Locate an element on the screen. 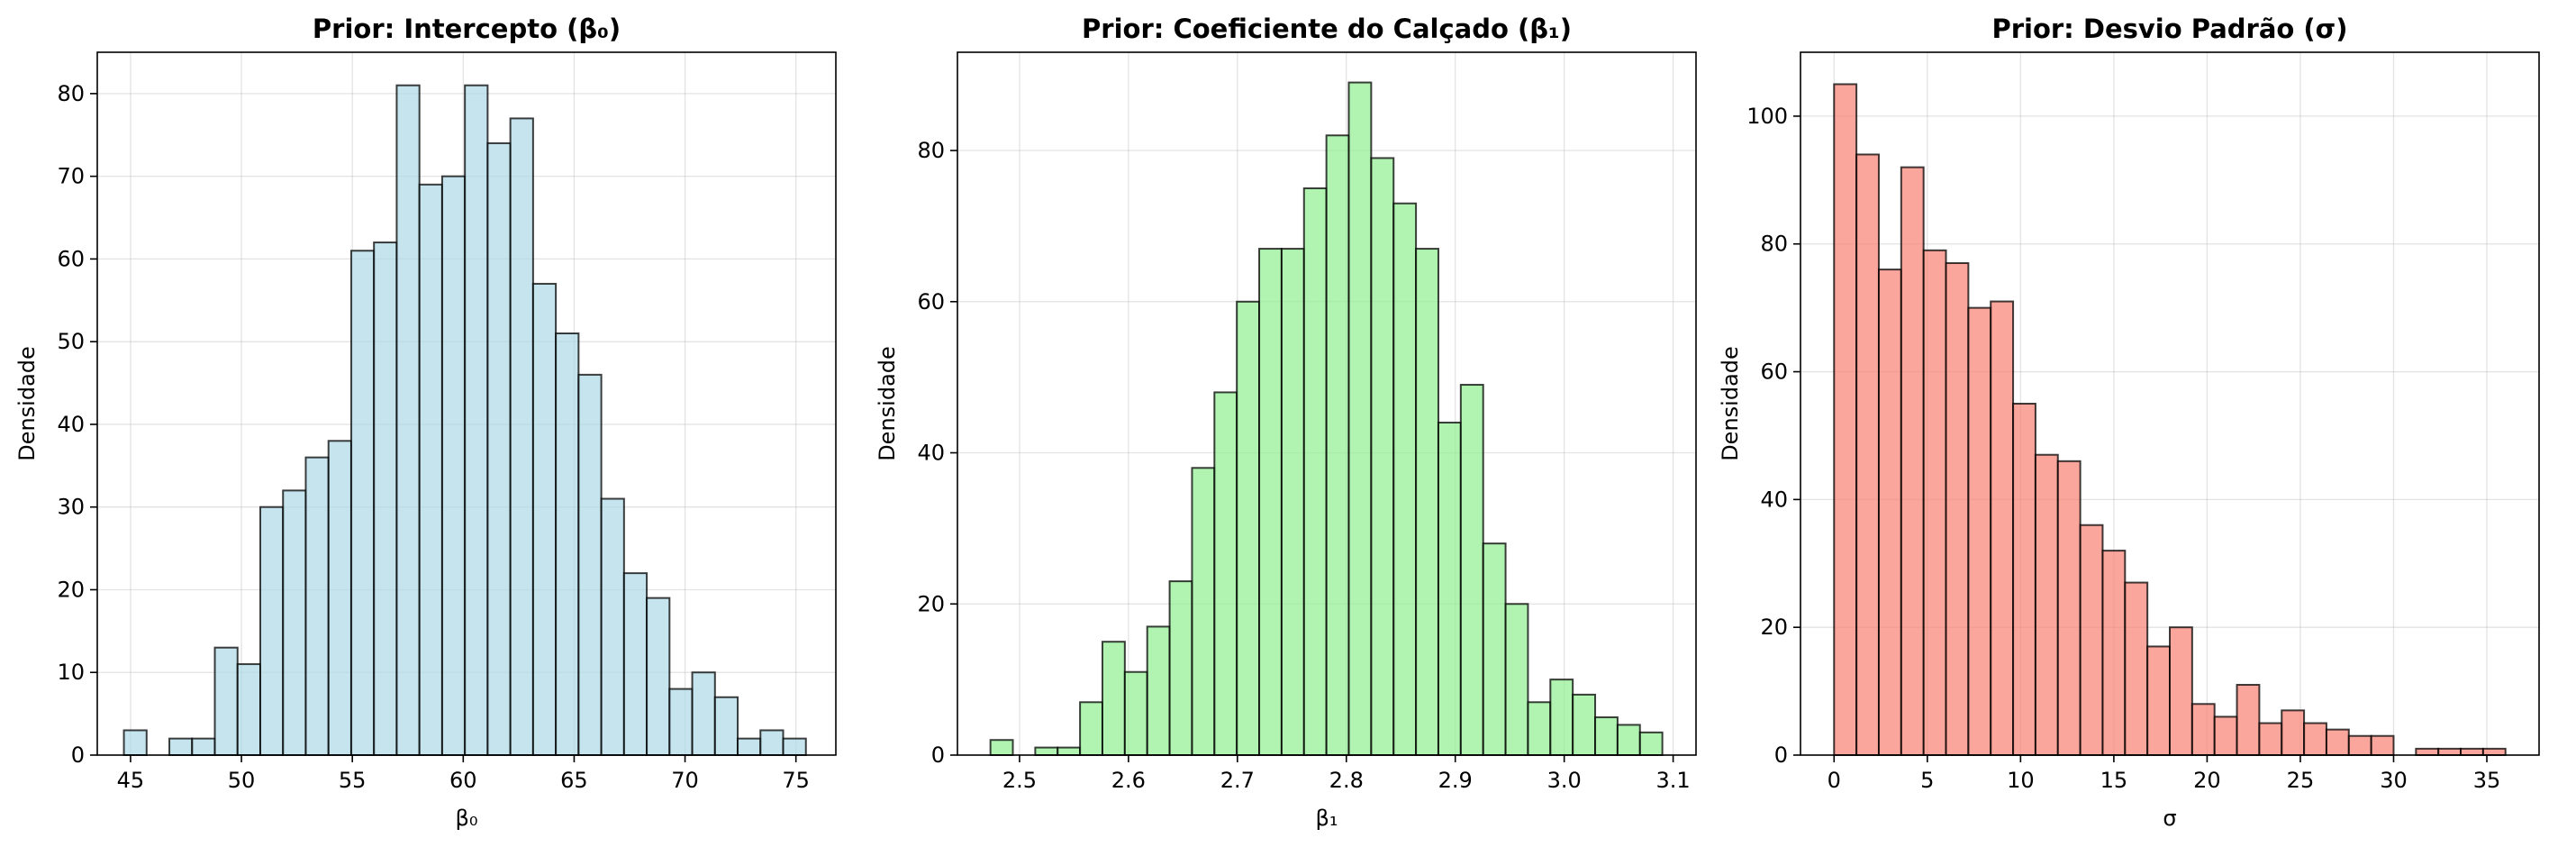 Image resolution: width=2576 pixels, height=847 pixels. chart-title: Prior: Coeficiente do Calçado (β₁) is located at coordinates (1327, 29).